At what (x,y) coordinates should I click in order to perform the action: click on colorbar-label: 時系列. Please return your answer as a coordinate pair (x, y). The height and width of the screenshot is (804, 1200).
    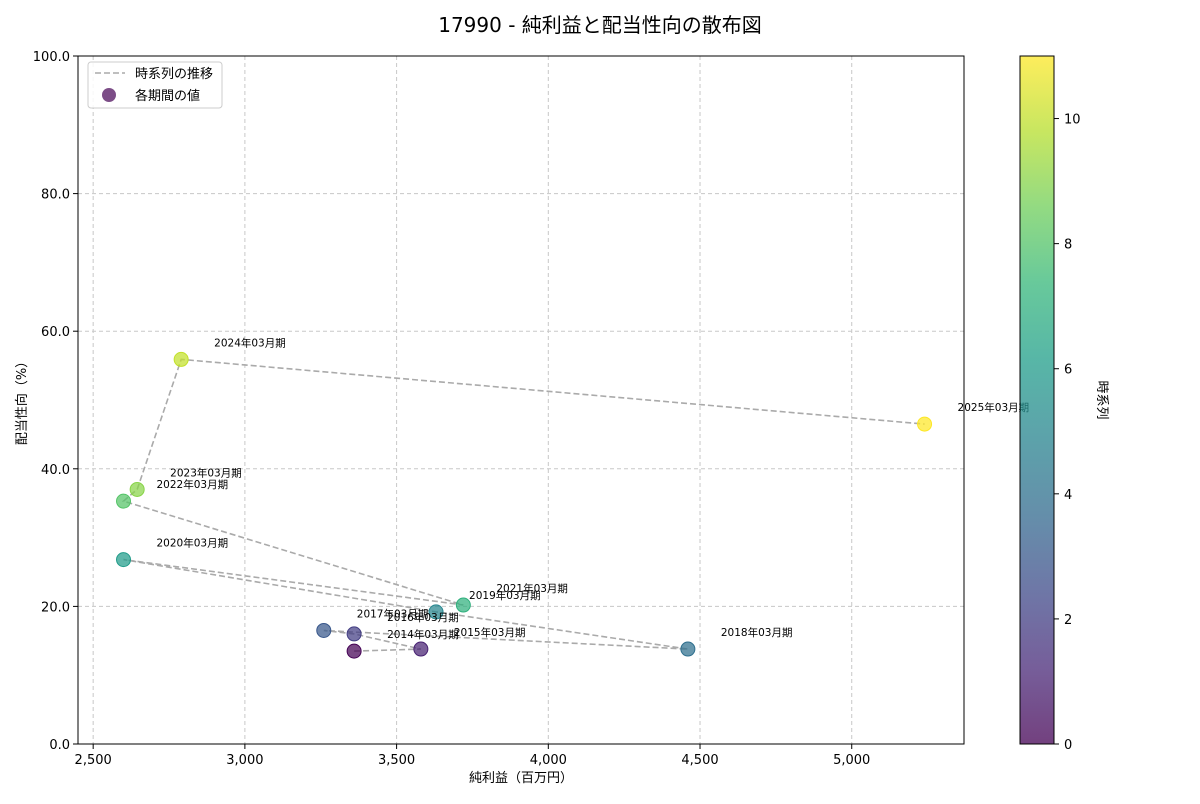
    Looking at the image, I should click on (1101, 399).